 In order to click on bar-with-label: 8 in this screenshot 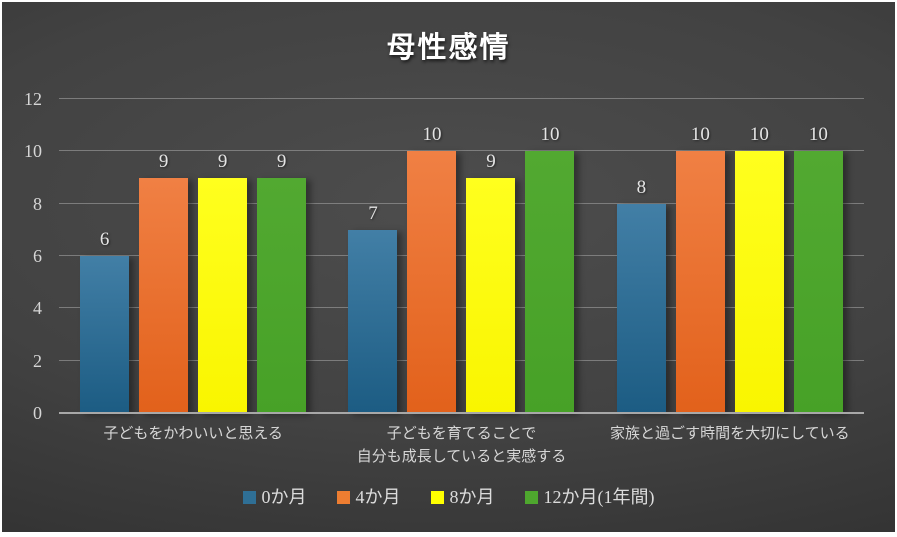, I will do `click(641, 256)`.